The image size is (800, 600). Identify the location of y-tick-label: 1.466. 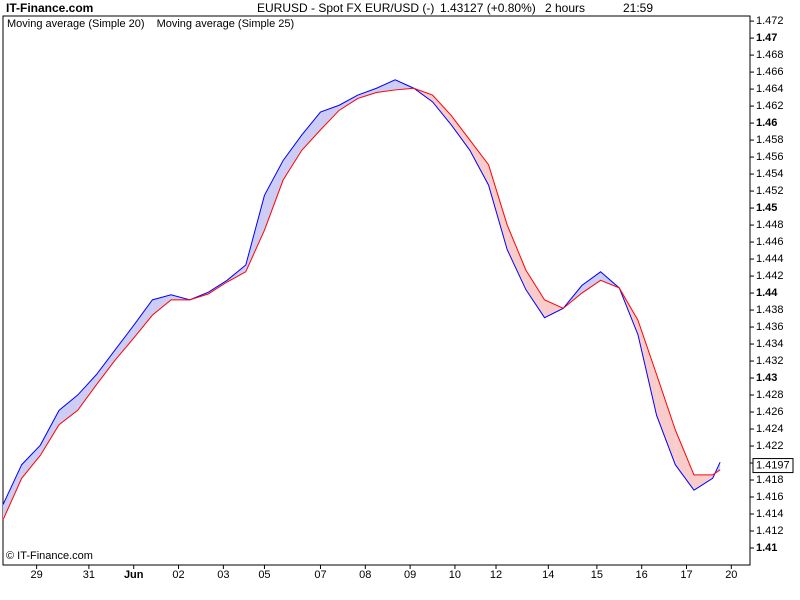
(770, 72).